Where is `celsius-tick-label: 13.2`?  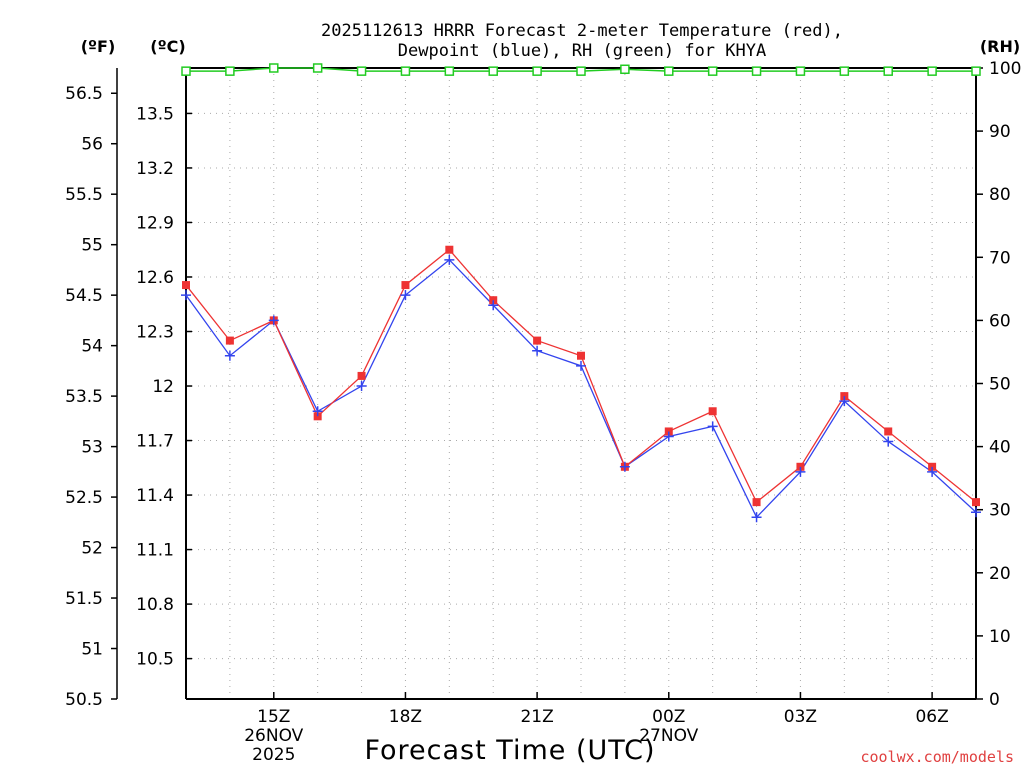
celsius-tick-label: 13.2 is located at coordinates (155, 169).